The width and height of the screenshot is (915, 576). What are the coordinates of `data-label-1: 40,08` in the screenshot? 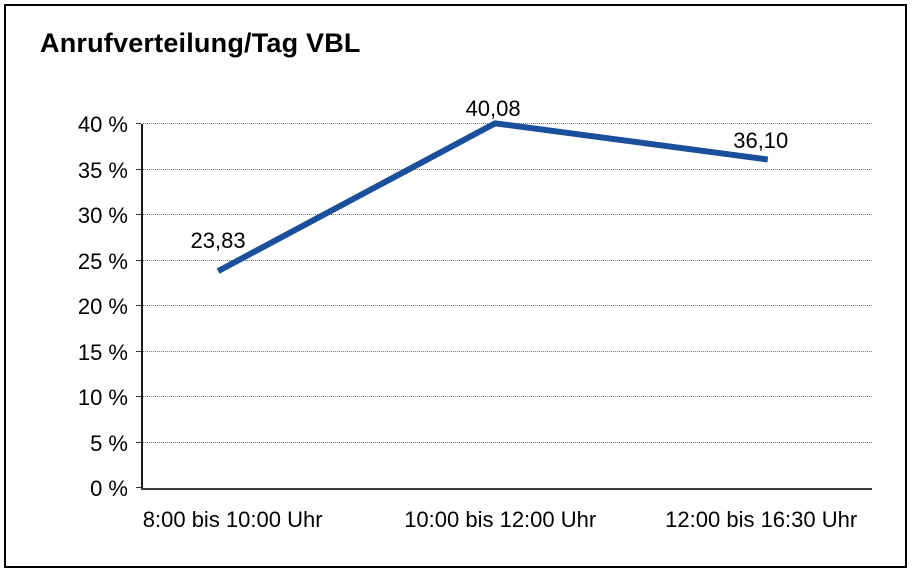 It's located at (493, 109).